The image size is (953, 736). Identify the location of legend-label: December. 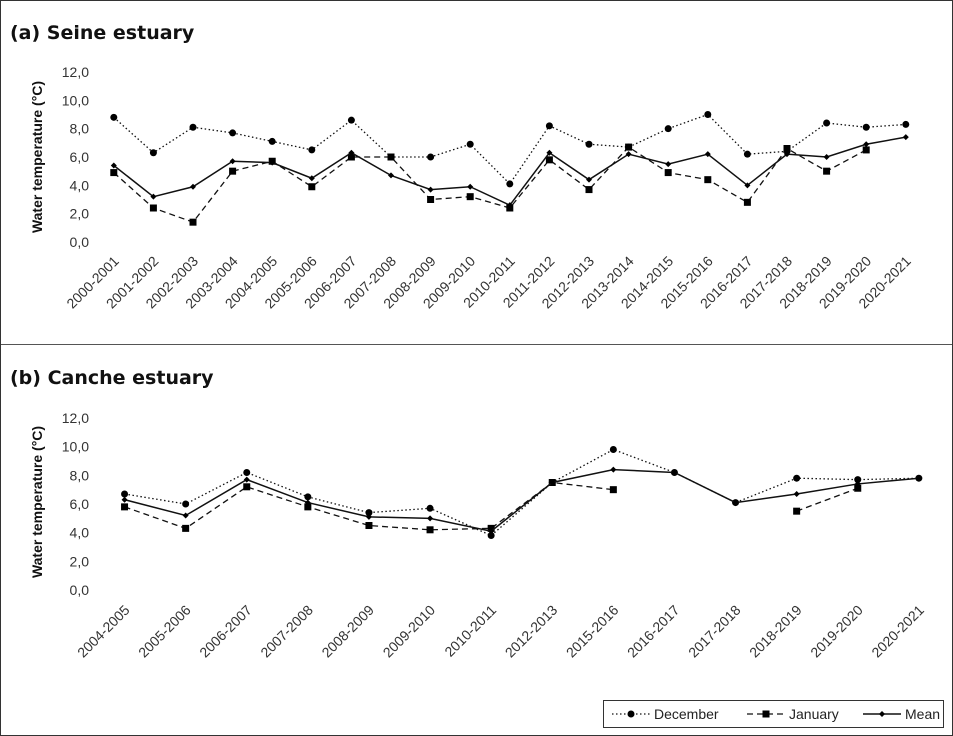
(686, 714).